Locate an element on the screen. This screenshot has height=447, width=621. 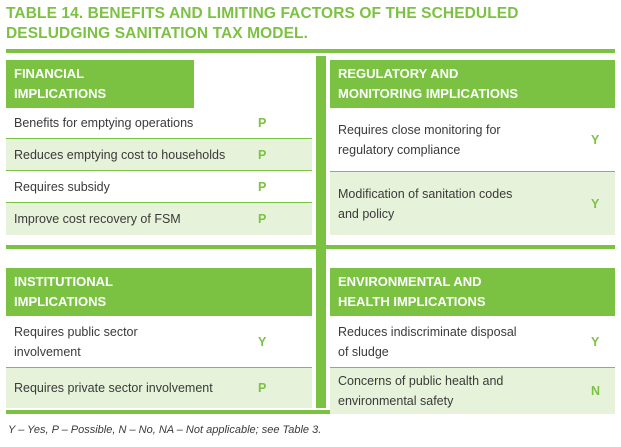
table-row: Requires private sector involvement P is located at coordinates (159, 388).